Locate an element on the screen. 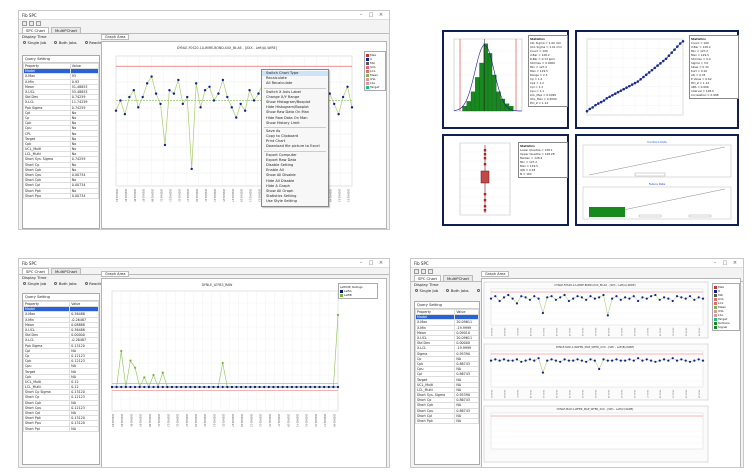 This screenshot has width=754, height=474. stat-line: LSL Sigma = 1.00 mm is located at coordinates (546, 43).